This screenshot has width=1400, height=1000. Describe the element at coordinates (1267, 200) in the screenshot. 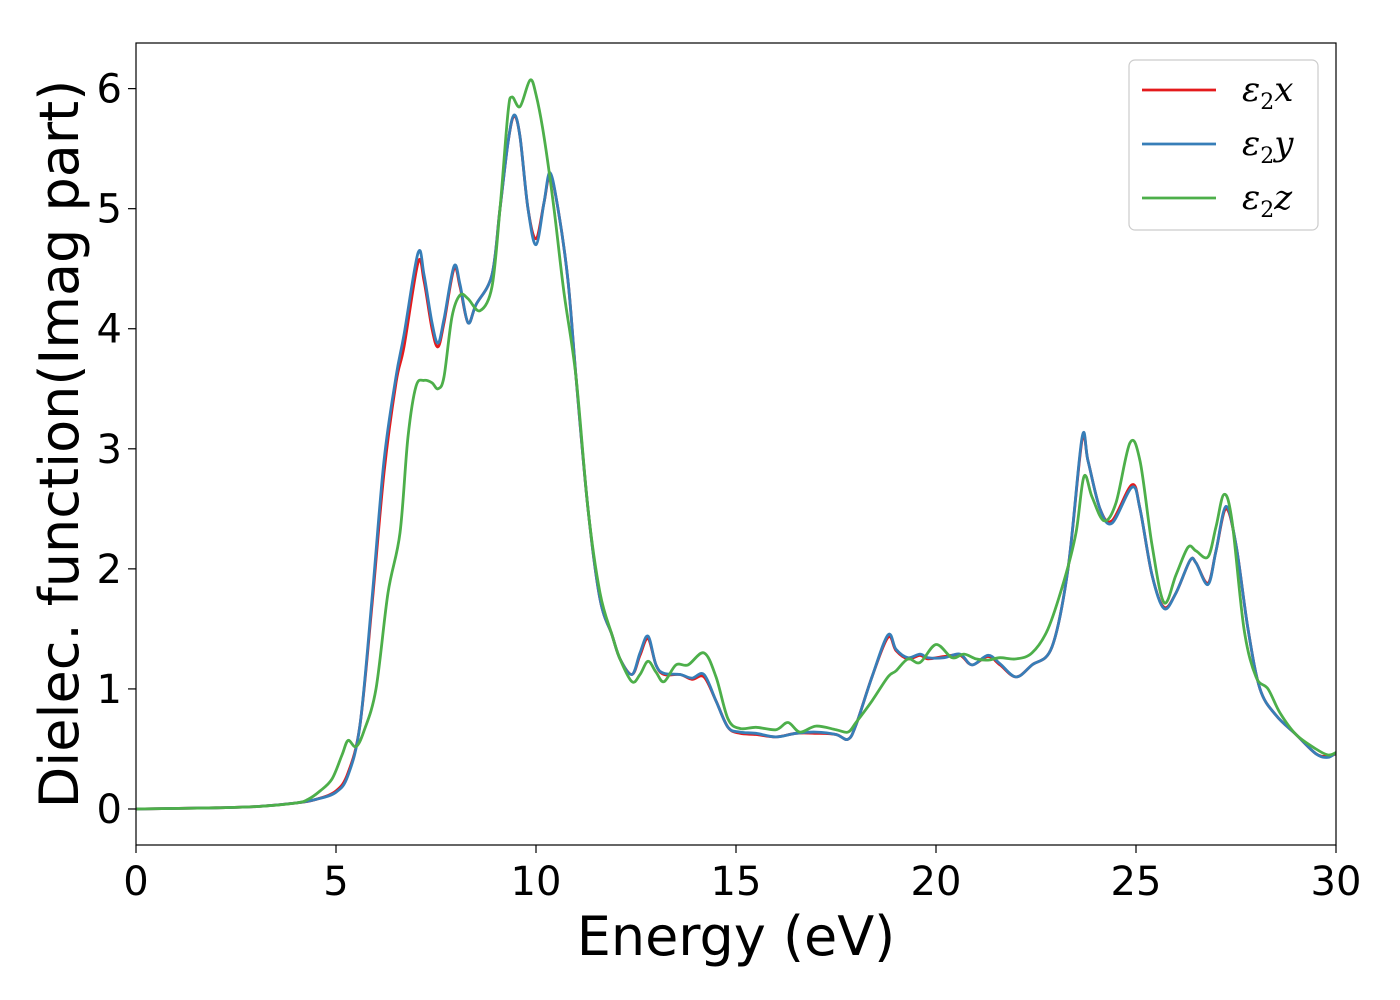

I see `legend-label-z: ε2z` at that location.